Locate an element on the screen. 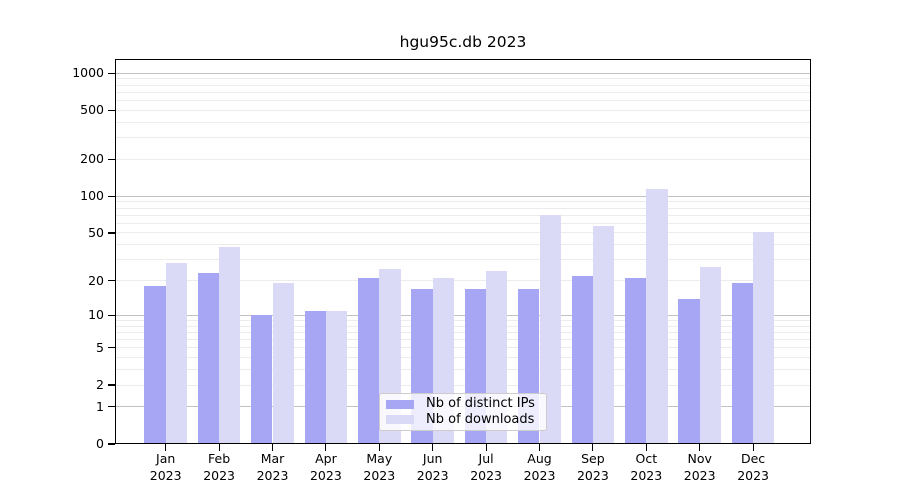 This screenshot has height=500, width=900. legend: Nb of distinct IPs Nb of downloads is located at coordinates (463, 412).